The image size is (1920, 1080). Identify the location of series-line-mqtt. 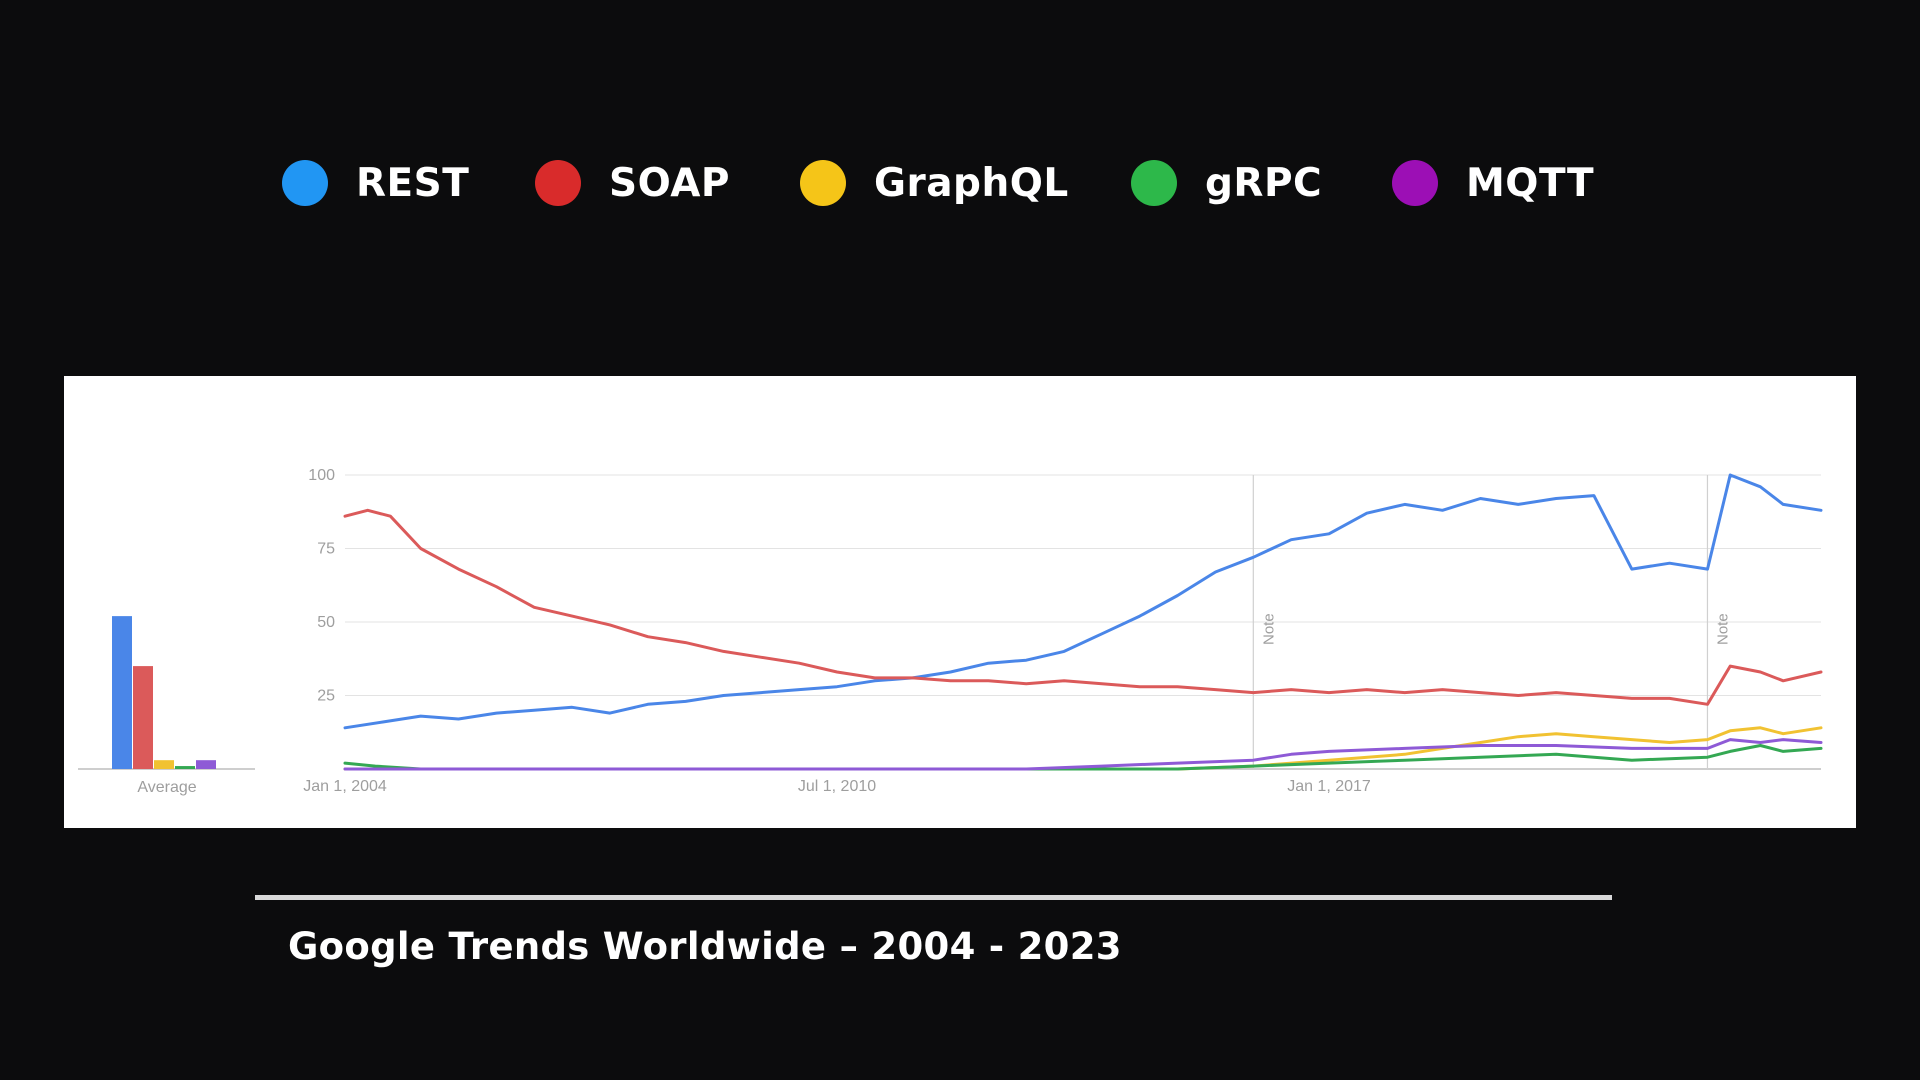
(1083, 754).